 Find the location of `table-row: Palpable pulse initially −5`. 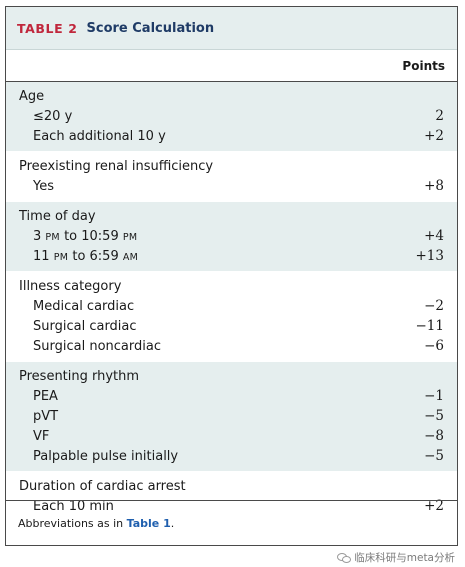

table-row: Palpable pulse initially −5 is located at coordinates (231, 456).